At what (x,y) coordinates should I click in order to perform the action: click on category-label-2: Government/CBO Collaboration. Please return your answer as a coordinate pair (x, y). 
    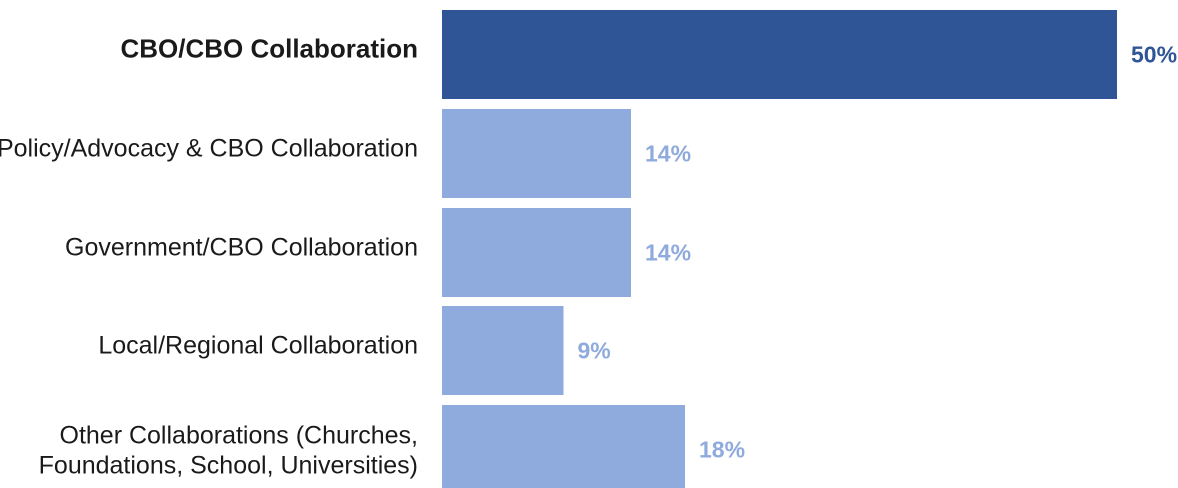
    Looking at the image, I should click on (241, 248).